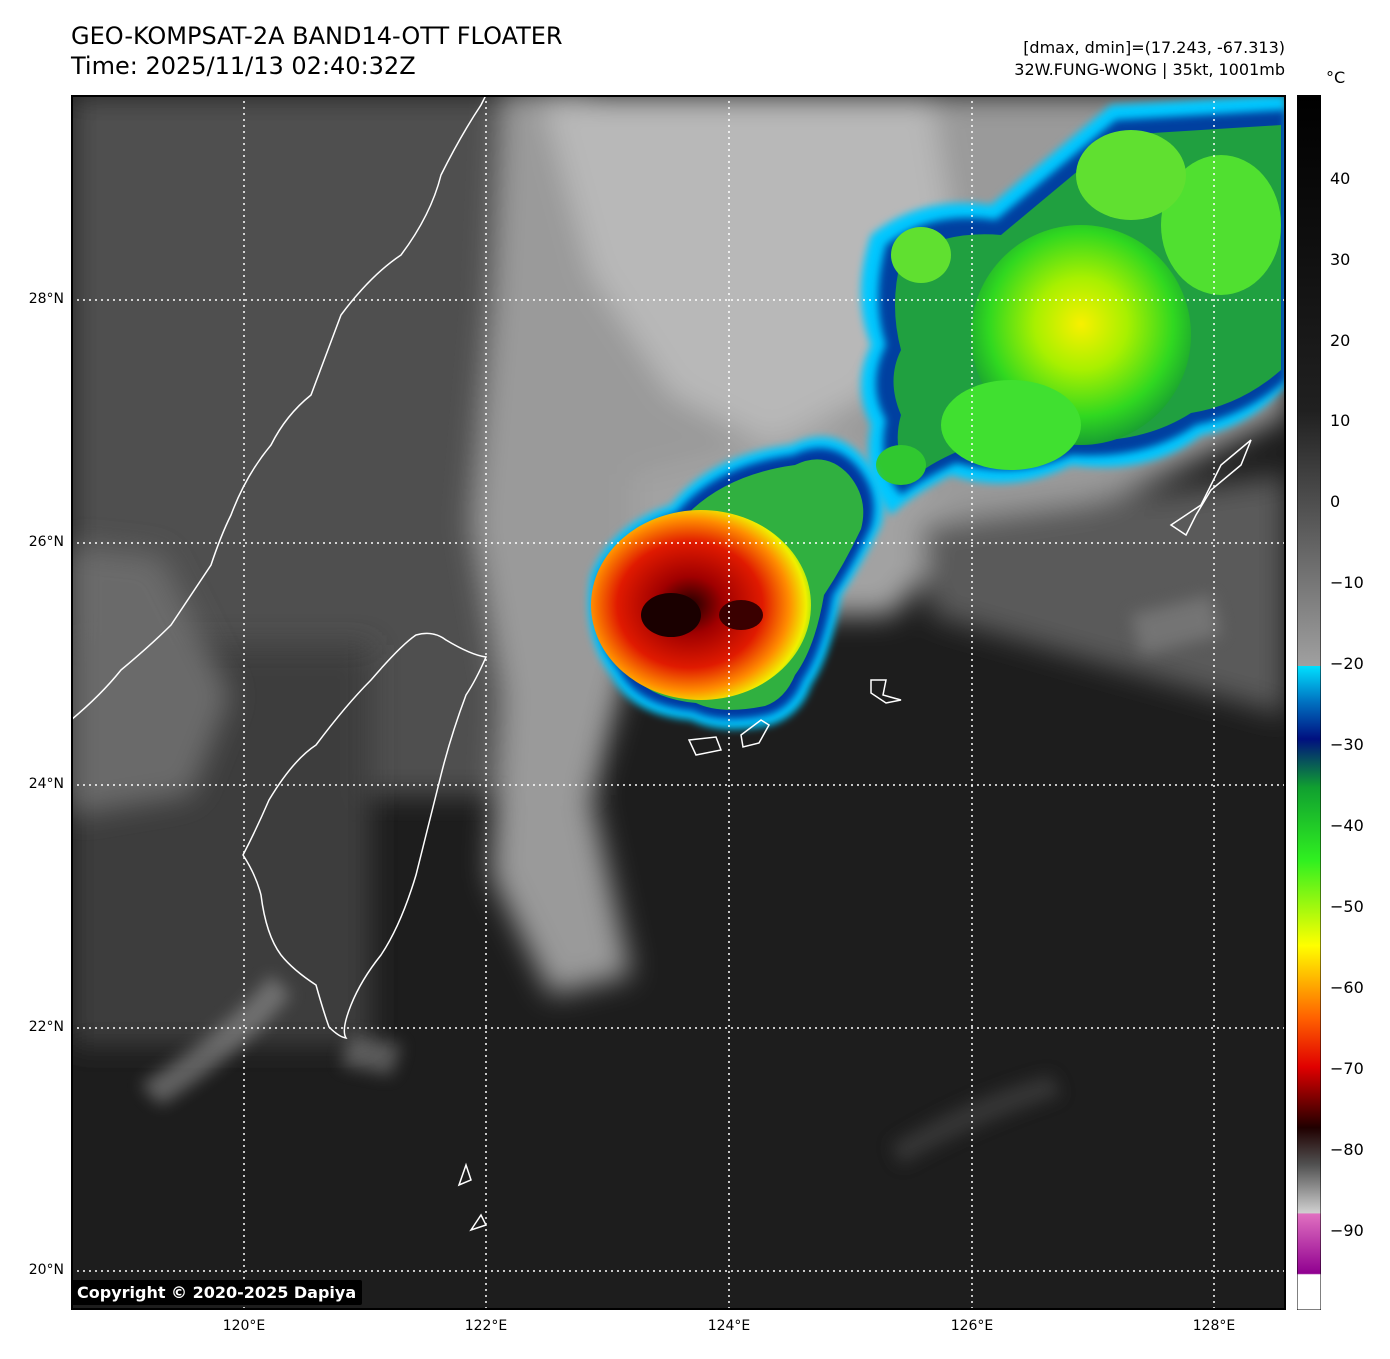 The image size is (1390, 1359). What do you see at coordinates (1309, 702) in the screenshot?
I see `colorbar` at bounding box center [1309, 702].